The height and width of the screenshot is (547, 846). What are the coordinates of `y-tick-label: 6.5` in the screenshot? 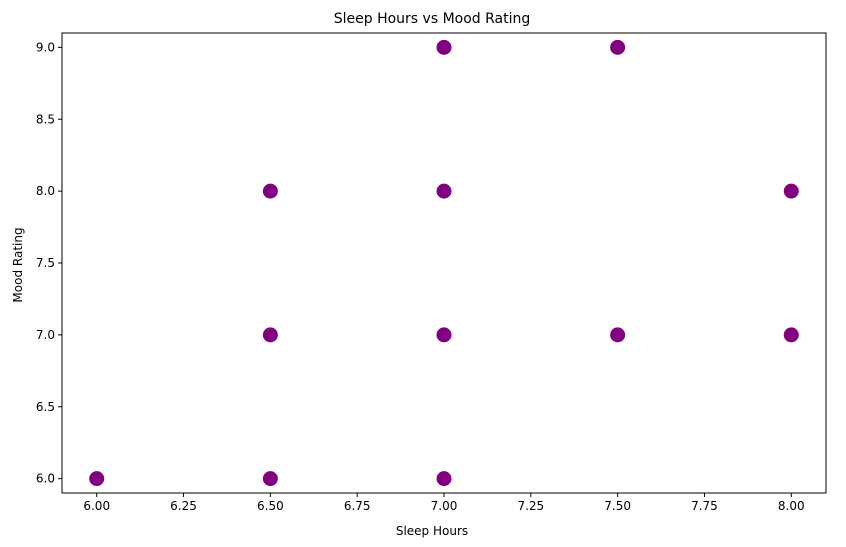 It's located at (45, 407).